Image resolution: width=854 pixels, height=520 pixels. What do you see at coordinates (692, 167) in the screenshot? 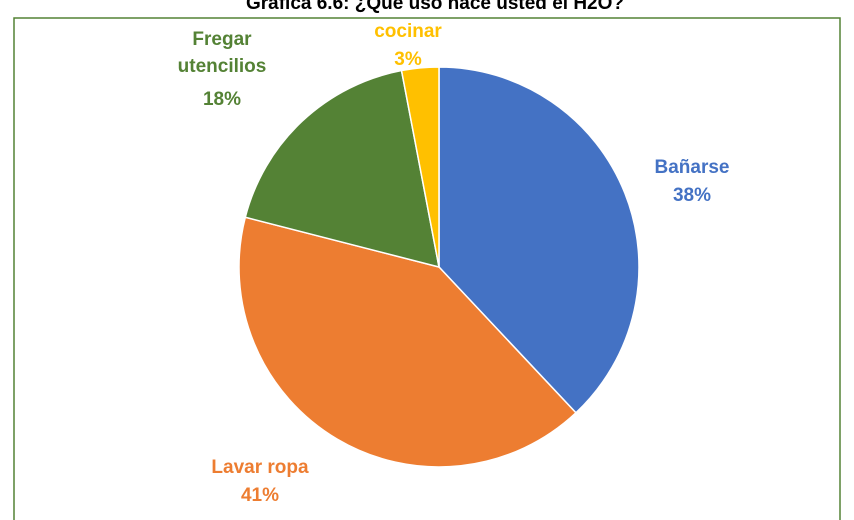
I see `slice-label: Bañarse` at bounding box center [692, 167].